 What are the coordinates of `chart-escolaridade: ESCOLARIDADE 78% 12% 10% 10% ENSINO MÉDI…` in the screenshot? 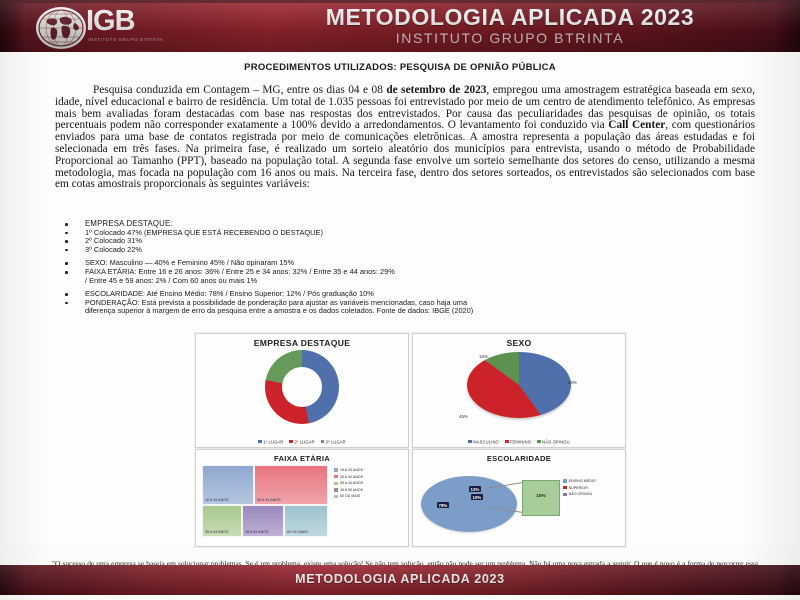 It's located at (519, 498).